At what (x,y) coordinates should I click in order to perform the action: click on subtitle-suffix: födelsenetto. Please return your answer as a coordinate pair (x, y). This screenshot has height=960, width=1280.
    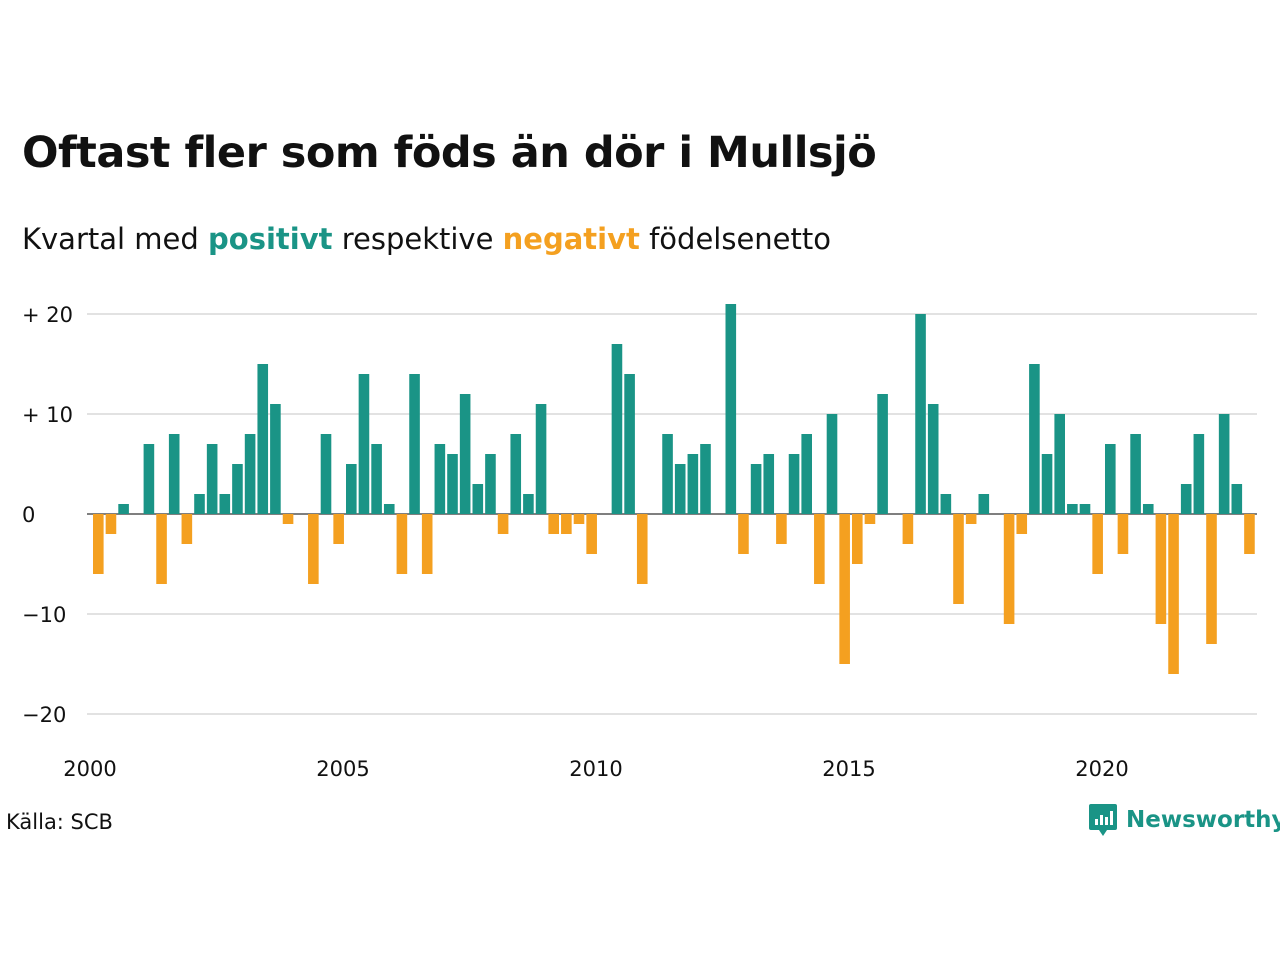
    Looking at the image, I should click on (740, 239).